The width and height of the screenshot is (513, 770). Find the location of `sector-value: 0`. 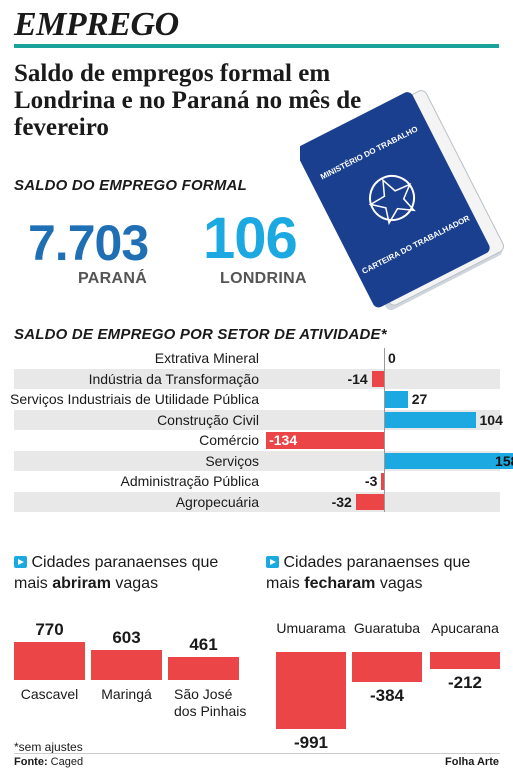

sector-value: 0 is located at coordinates (392, 358).